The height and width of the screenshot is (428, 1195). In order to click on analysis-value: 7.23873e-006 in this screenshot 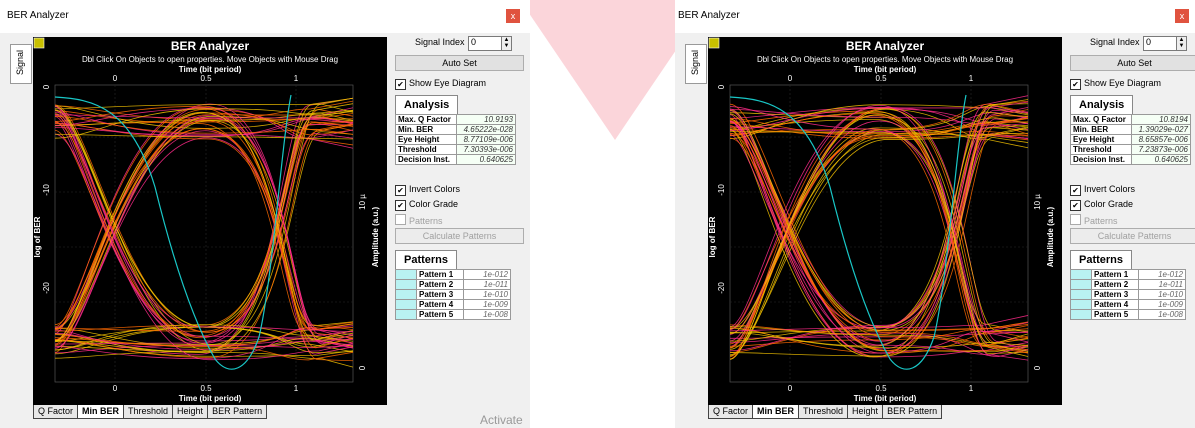, I will do `click(1161, 149)`.